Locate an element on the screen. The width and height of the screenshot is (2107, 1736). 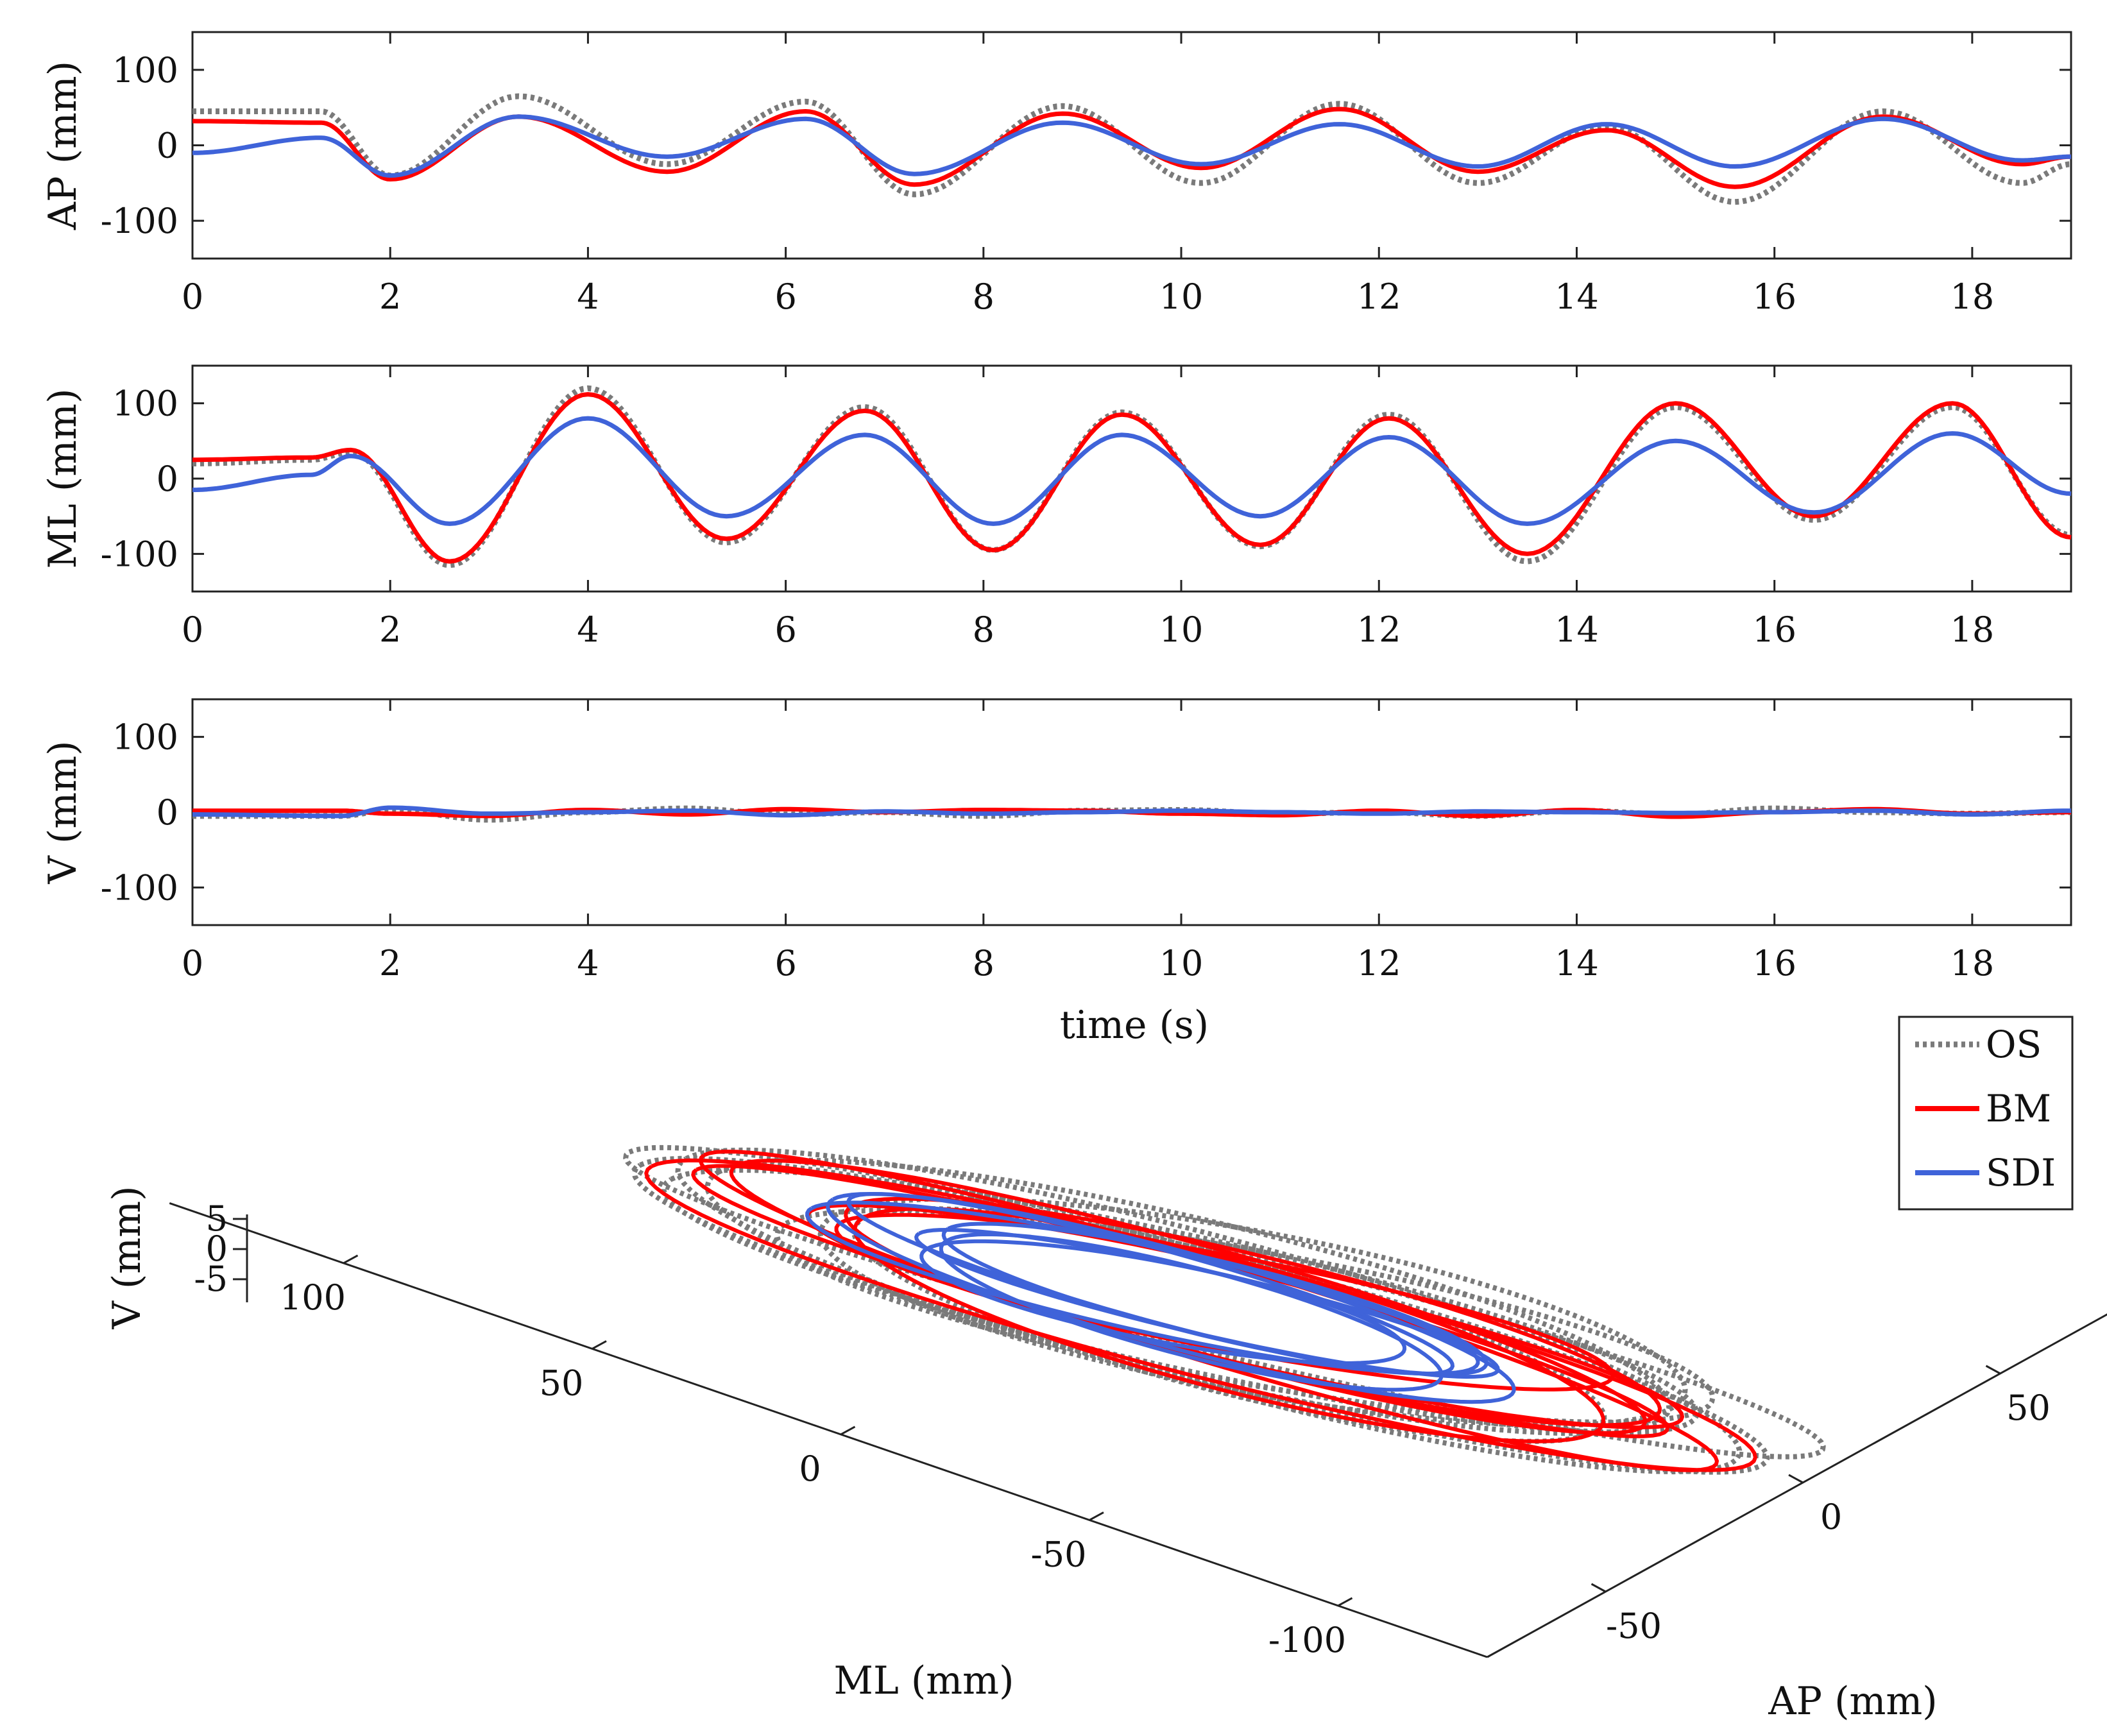
legend-label-bm: BM is located at coordinates (2018, 1108).